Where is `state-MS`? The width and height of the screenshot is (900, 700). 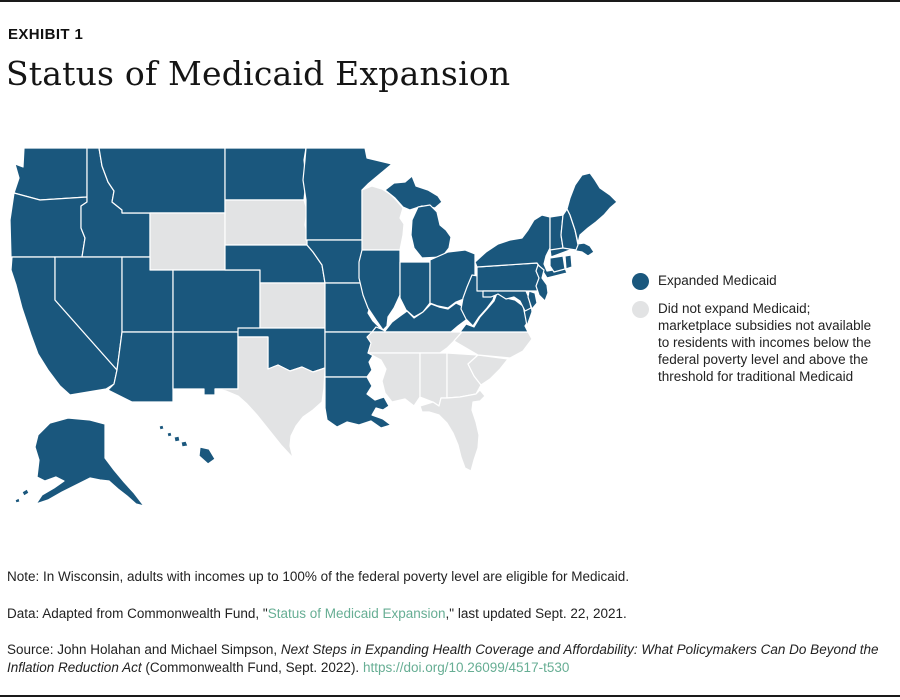
state-MS is located at coordinates (394, 379).